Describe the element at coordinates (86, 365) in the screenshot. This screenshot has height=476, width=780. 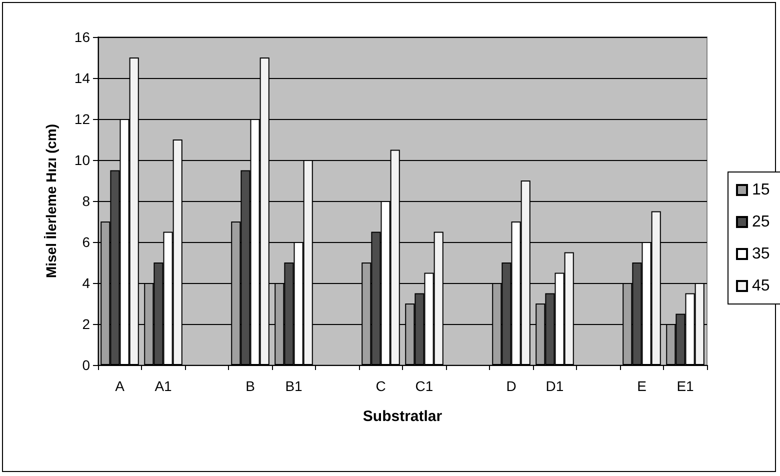
I see `y-tick-label: 0` at that location.